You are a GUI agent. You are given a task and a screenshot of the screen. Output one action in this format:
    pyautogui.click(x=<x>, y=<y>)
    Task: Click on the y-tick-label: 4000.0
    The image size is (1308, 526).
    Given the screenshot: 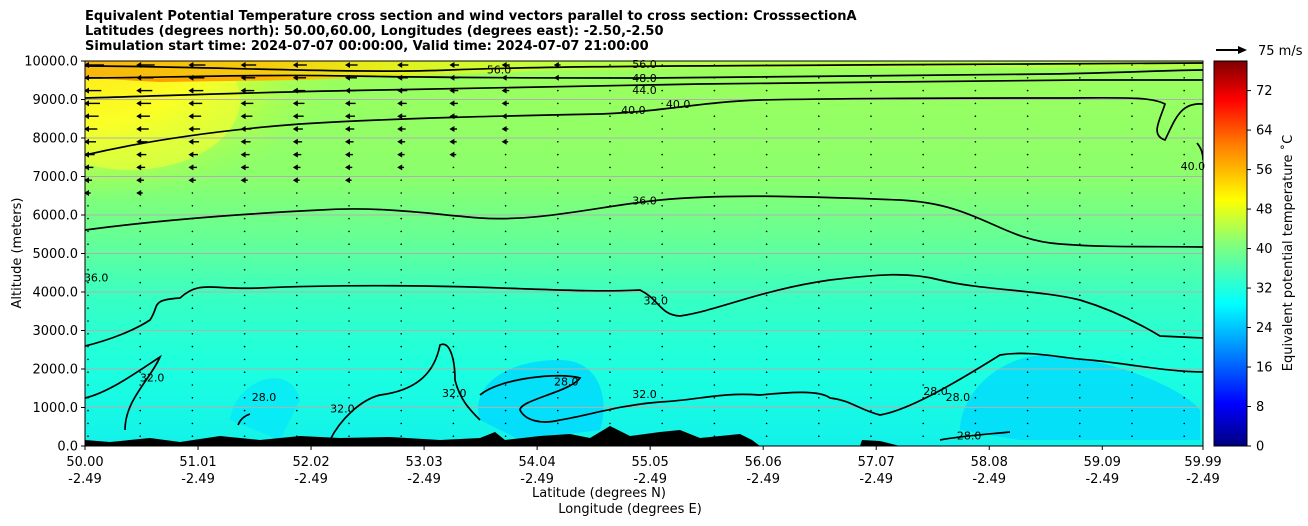 What is the action you would take?
    pyautogui.click(x=56, y=293)
    